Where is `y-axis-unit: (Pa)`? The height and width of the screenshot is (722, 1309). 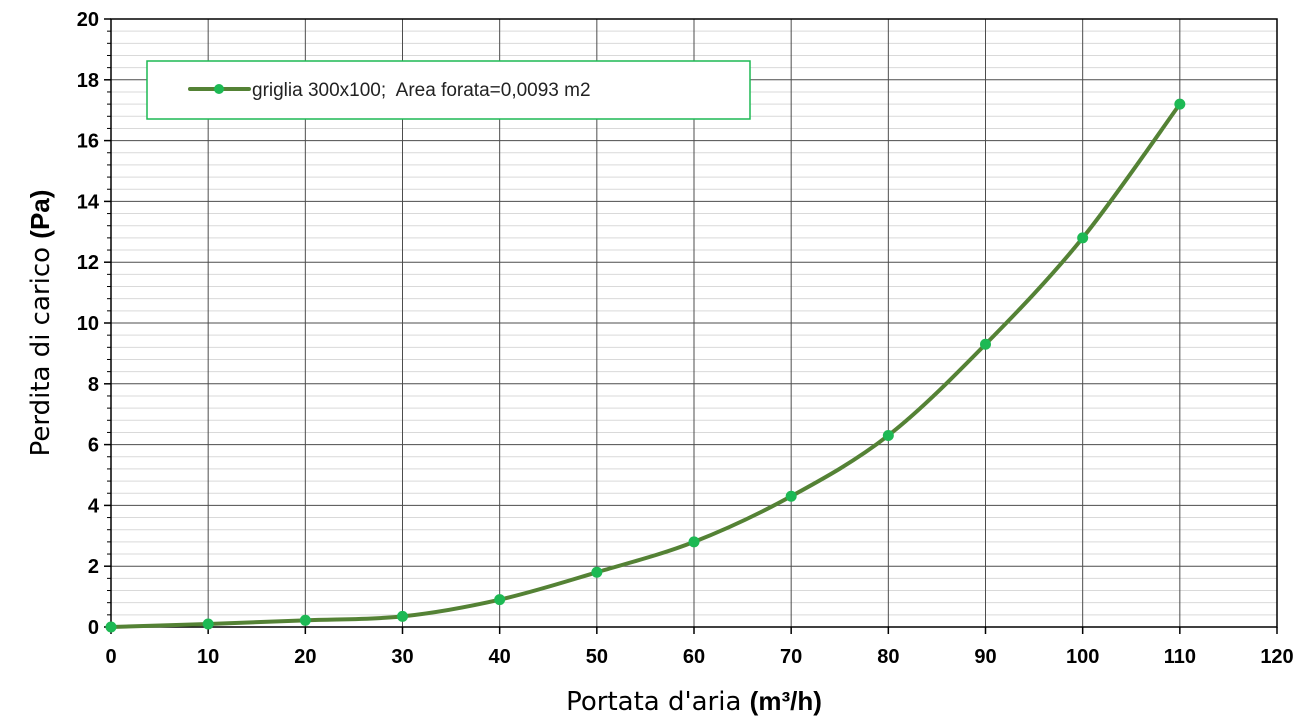
y-axis-unit: (Pa) is located at coordinates (40, 214).